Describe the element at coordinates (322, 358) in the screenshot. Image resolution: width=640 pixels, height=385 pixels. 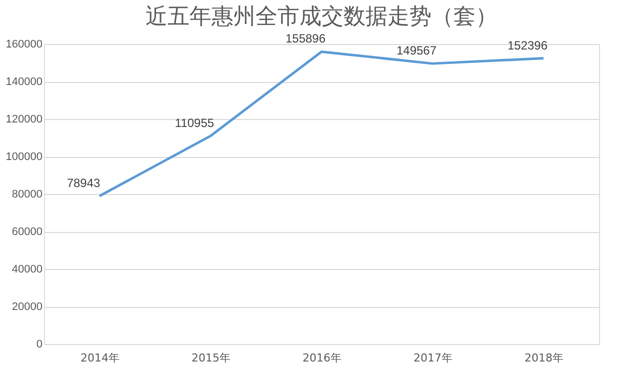
I see `x-tick-label: 2016年` at that location.